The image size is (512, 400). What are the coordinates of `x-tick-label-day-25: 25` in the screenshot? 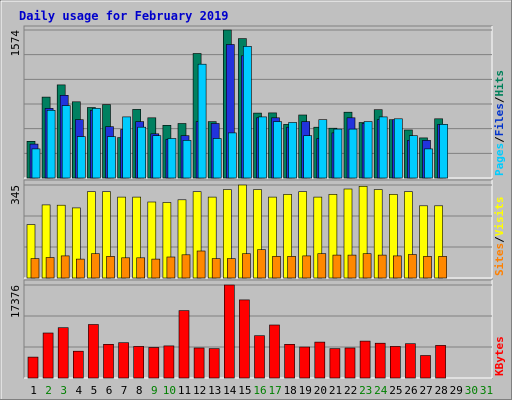 It's located at (395, 390).